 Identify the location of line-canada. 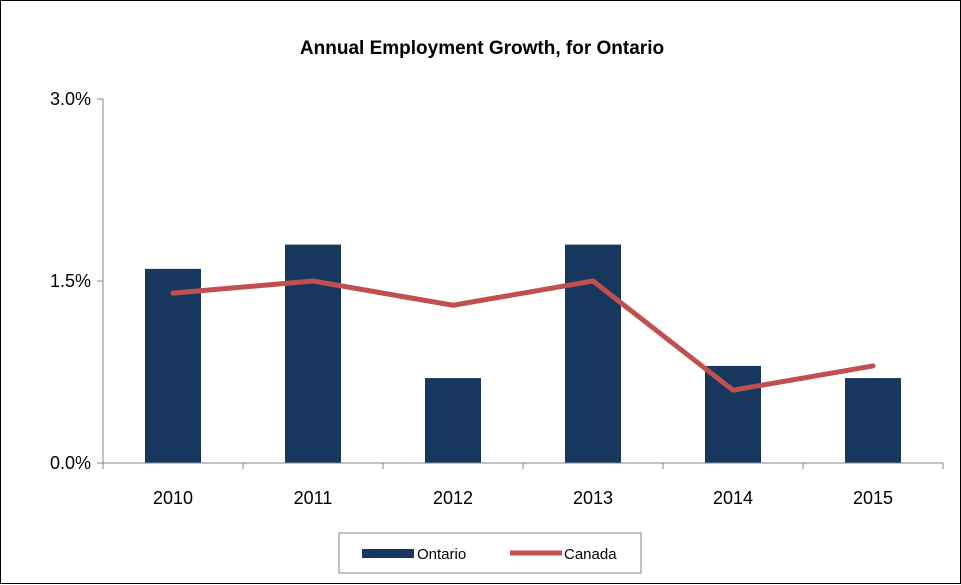
(523, 335).